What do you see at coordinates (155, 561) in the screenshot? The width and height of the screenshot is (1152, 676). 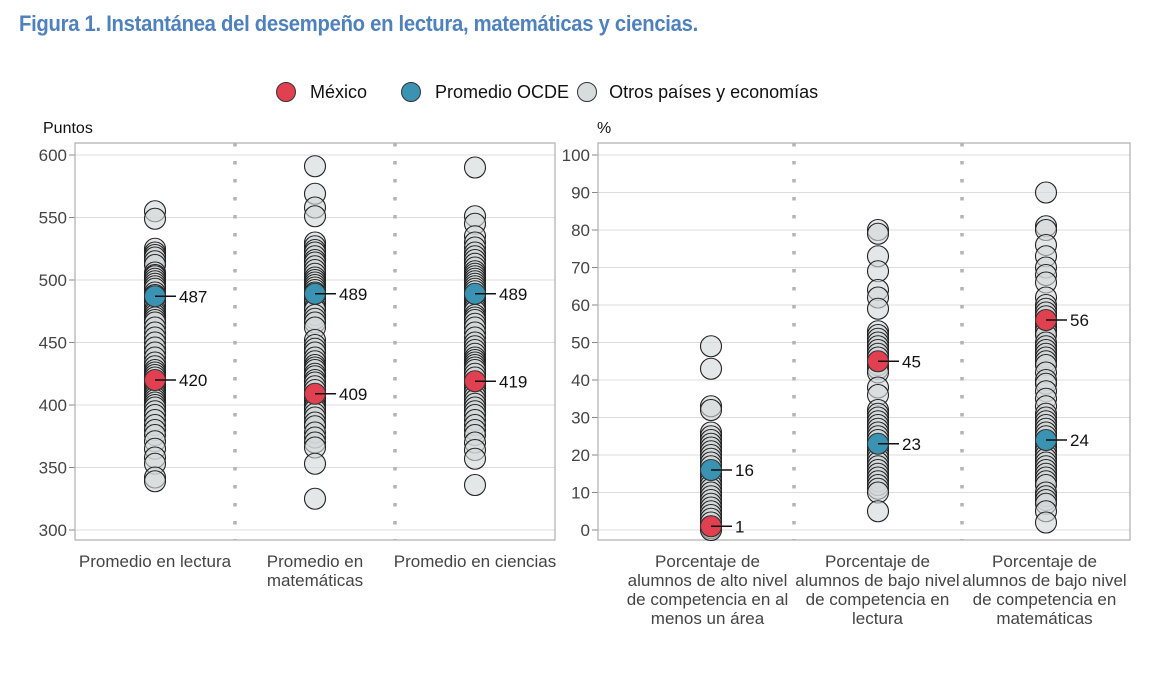 I see `x-category-label: Promedio en lectura` at bounding box center [155, 561].